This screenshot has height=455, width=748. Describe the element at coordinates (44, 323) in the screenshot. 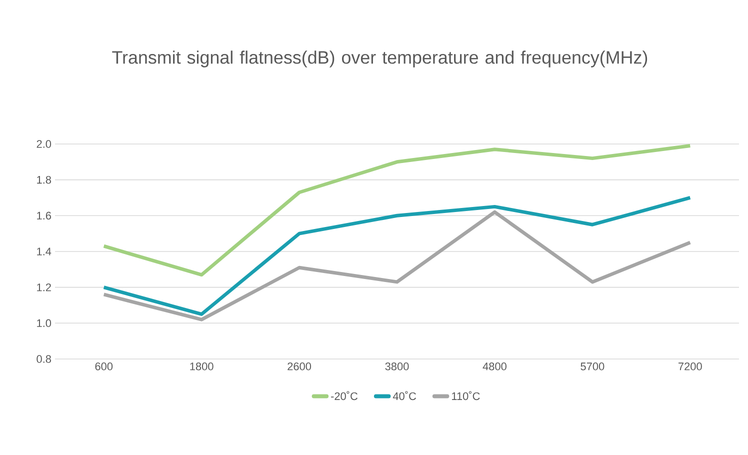

I see `y-tick-label: 1.0` at that location.